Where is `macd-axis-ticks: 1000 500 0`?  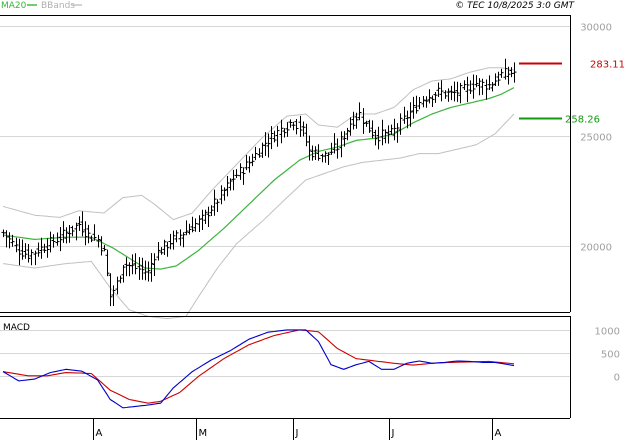
macd-axis-ticks: 1000 500 0 is located at coordinates (607, 355).